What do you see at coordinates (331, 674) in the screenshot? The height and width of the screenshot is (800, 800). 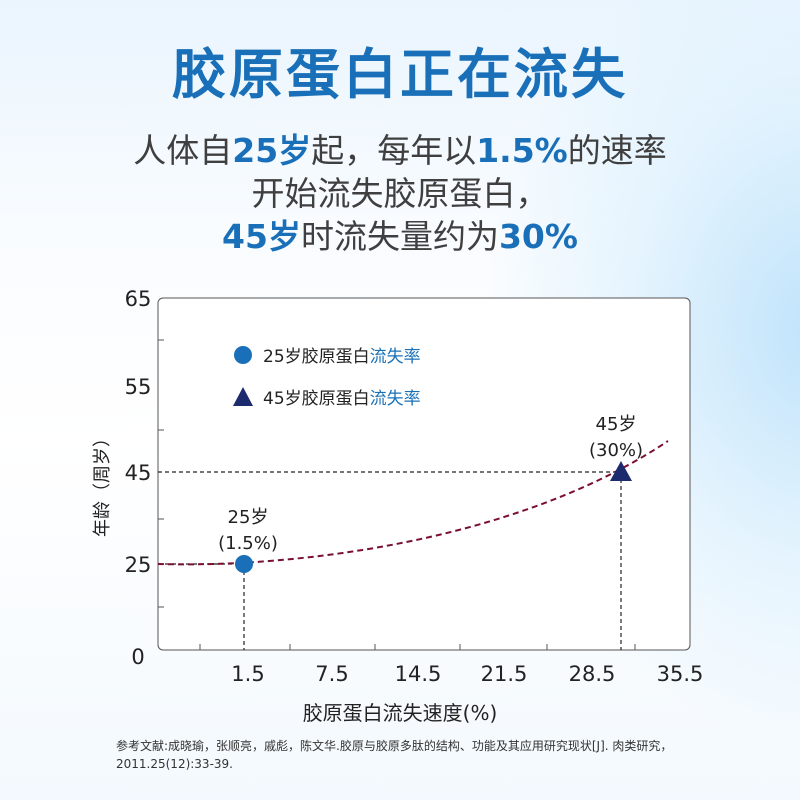 I see `x-tick-label: 7.5` at bounding box center [331, 674].